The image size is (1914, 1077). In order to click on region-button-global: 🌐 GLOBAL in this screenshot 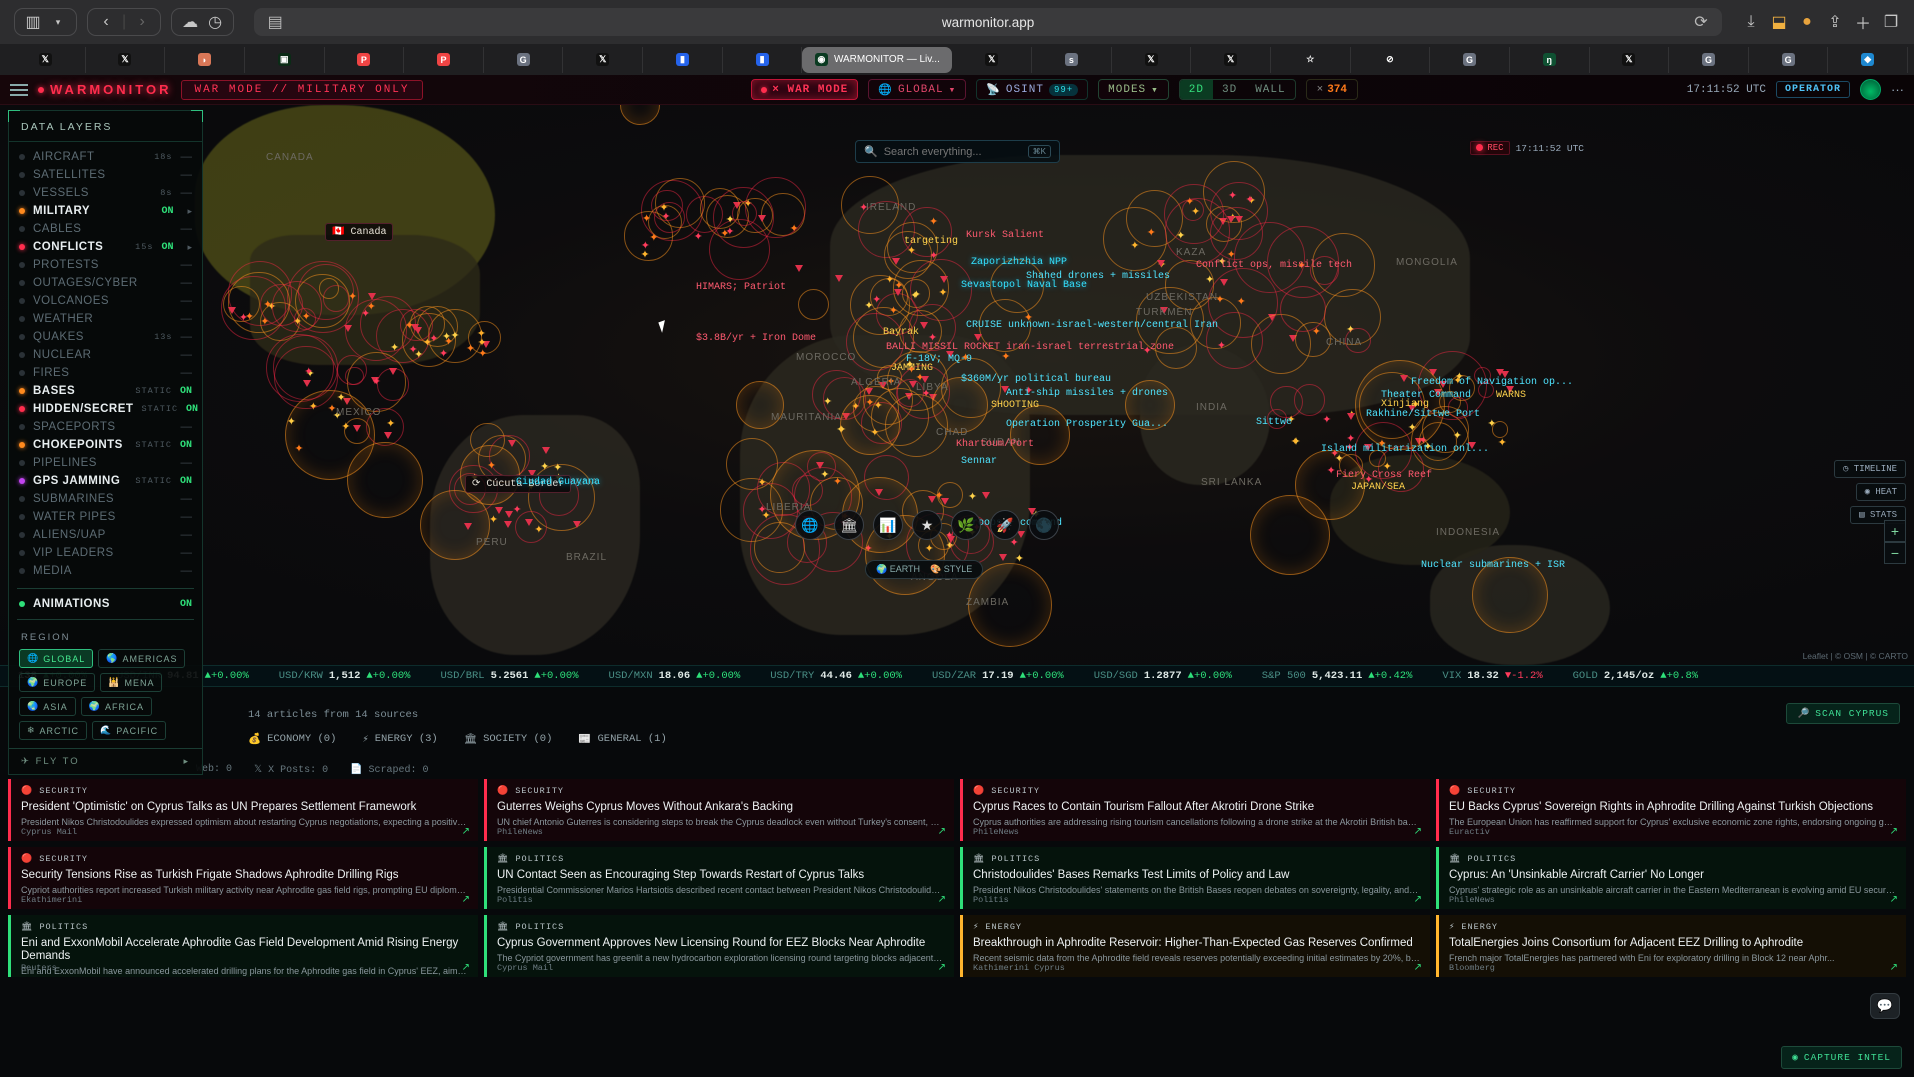, I will do `click(56, 658)`.